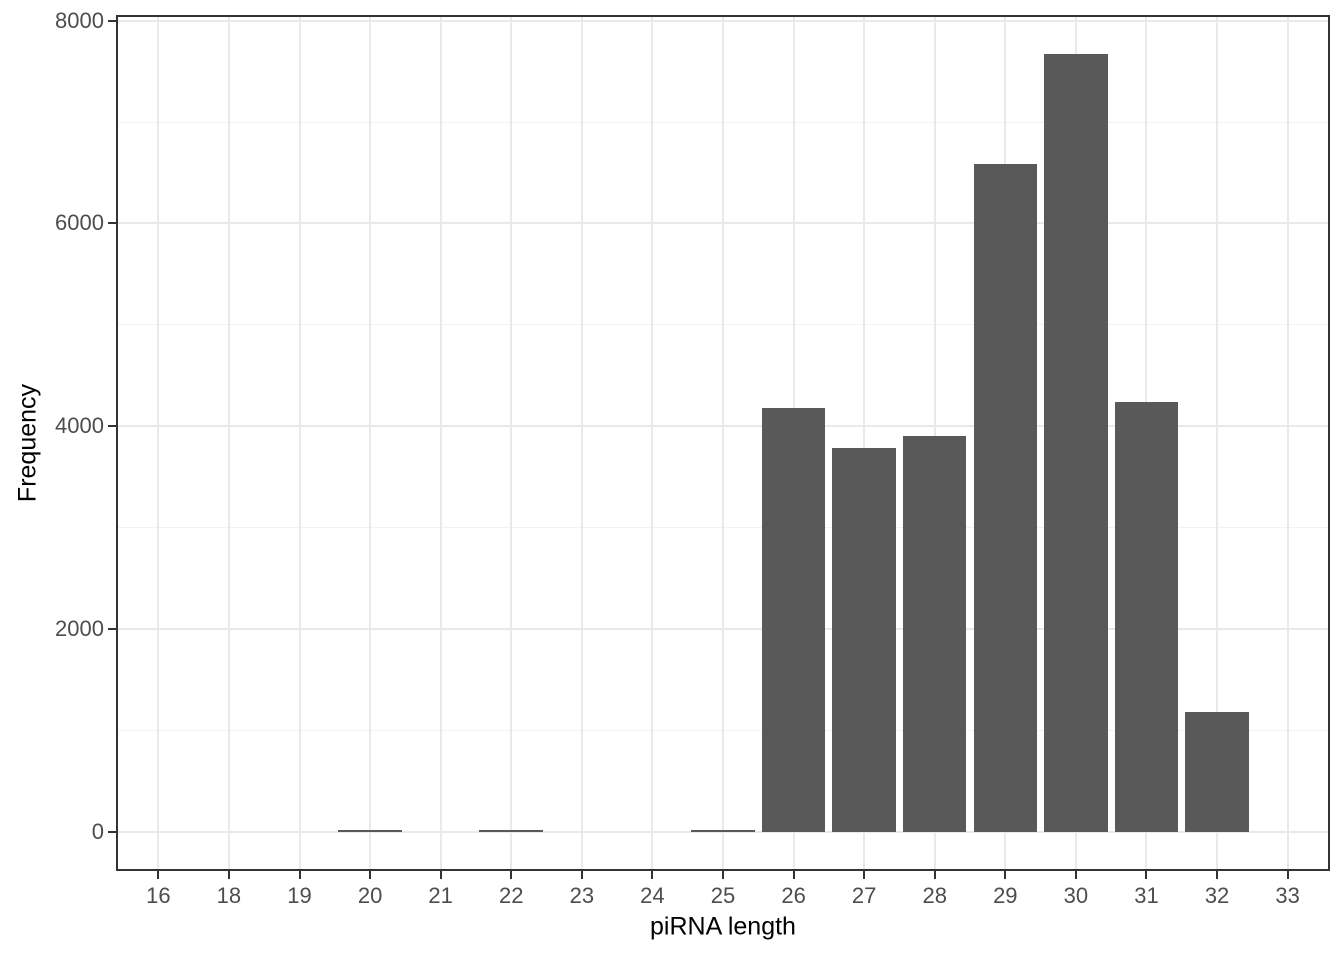  What do you see at coordinates (864, 895) in the screenshot?
I see `x-tick-label: 27` at bounding box center [864, 895].